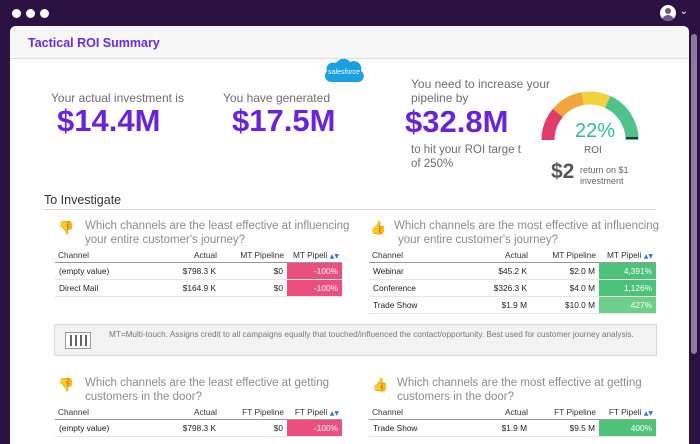 The width and height of the screenshot is (700, 444). Describe the element at coordinates (432, 164) in the screenshot. I see `target-label-line-2: of 250%` at that location.